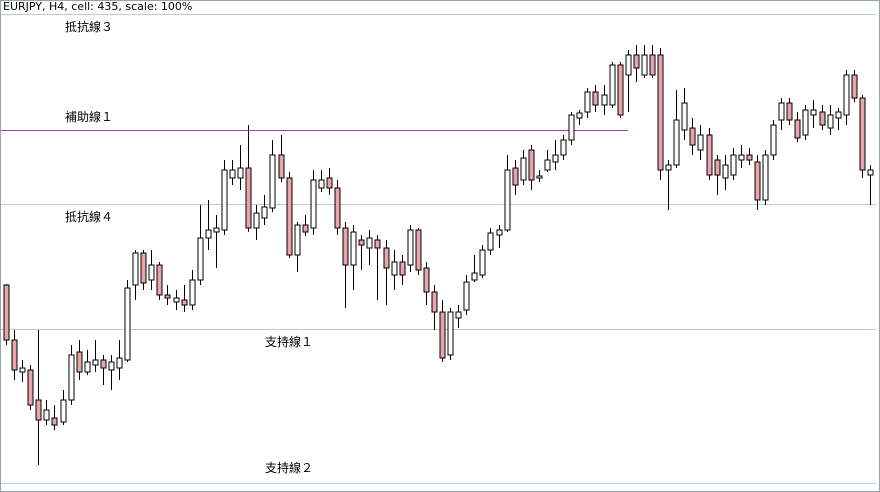 Image resolution: width=880 pixels, height=492 pixels. What do you see at coordinates (289, 341) in the screenshot?
I see `level-label: 支持線１` at bounding box center [289, 341].